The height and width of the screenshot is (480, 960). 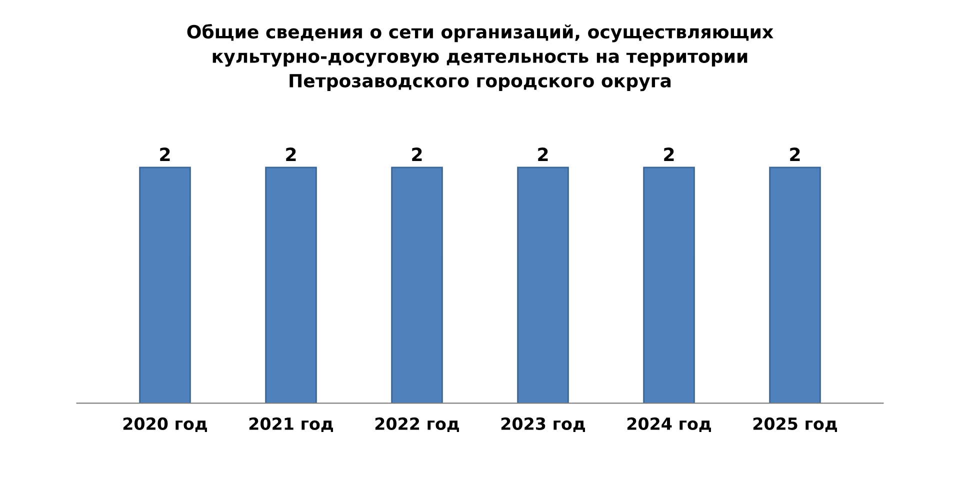 I want to click on chart-title: Общие сведения о сети организаций, осуществляющих культурно-досуговую деятельность на территории Петрозаводского городского округа, so click(x=480, y=58).